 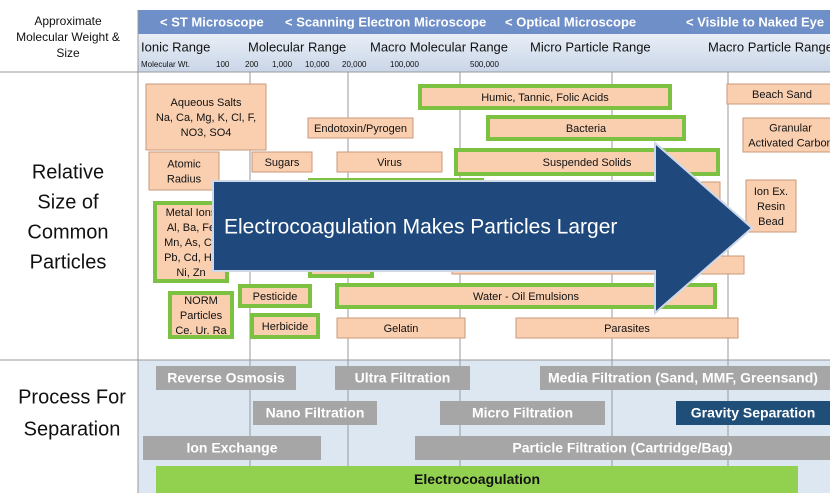 I want to click on weight-label: Molecular Wt., so click(x=165, y=64).